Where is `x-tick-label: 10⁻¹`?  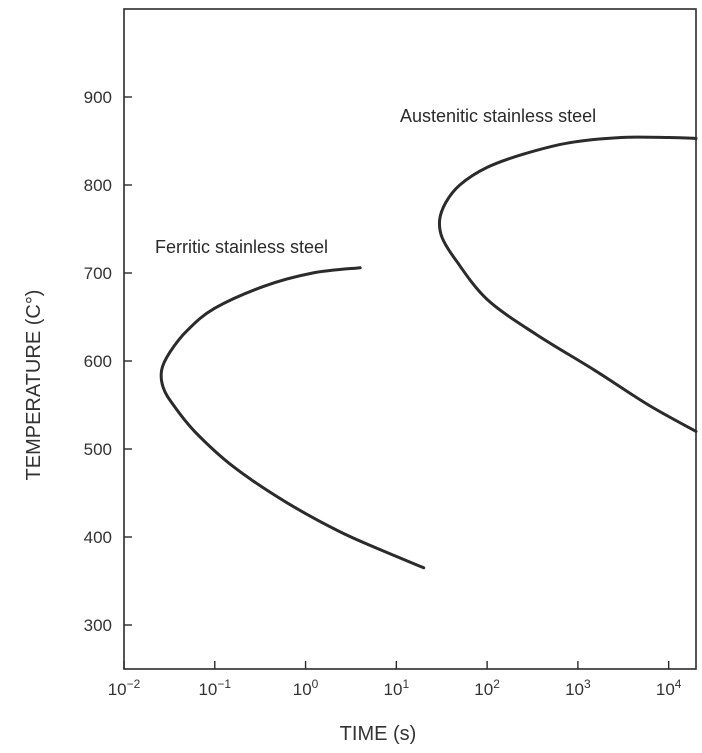
x-tick-label: 10⁻¹ is located at coordinates (214, 688).